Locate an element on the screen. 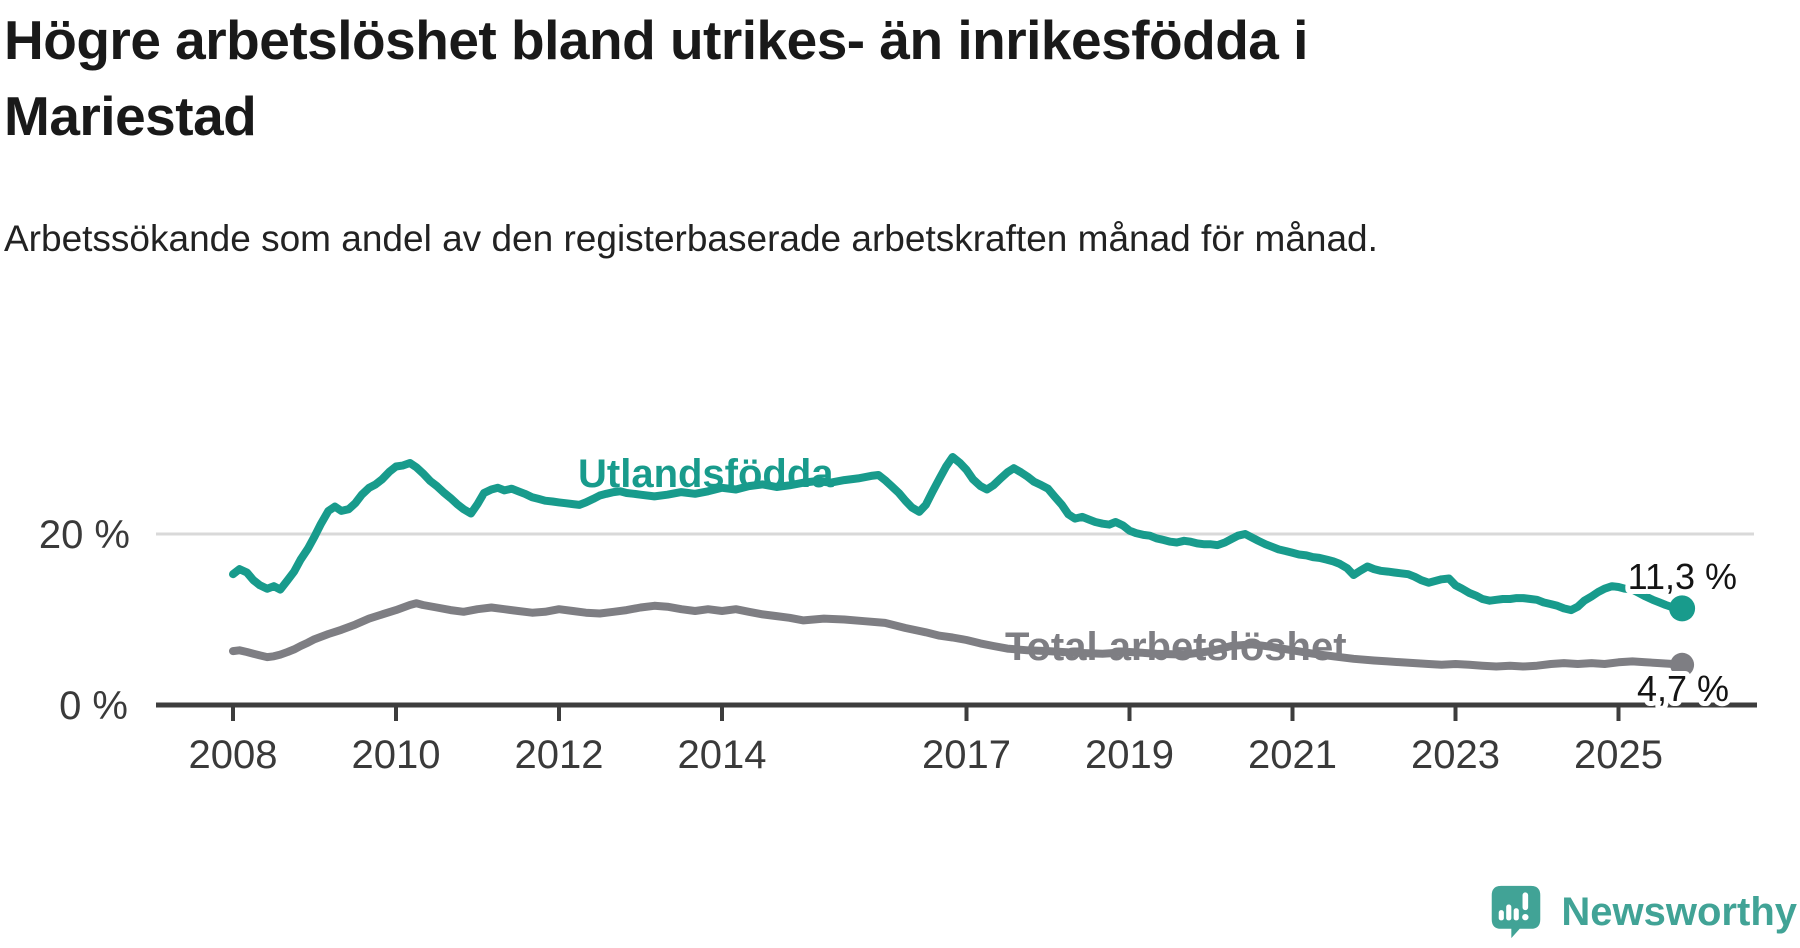  series-end-dot-total is located at coordinates (1682, 664).